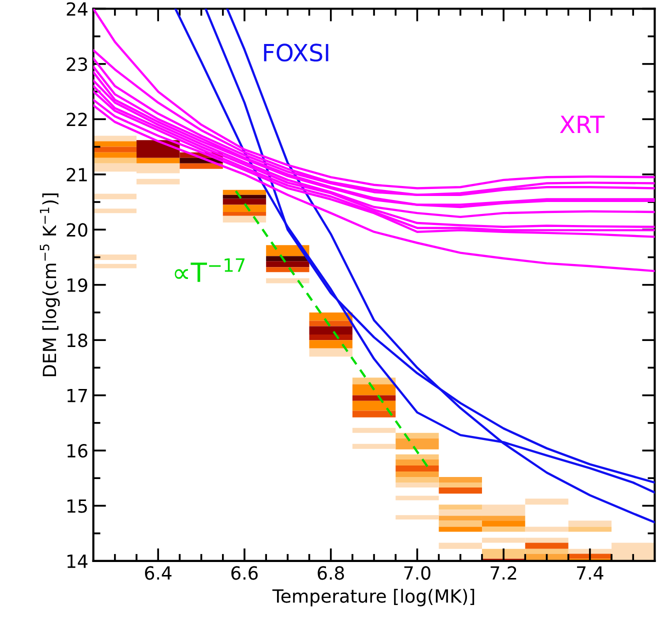 Image resolution: width=662 pixels, height=624 pixels. Describe the element at coordinates (77, 64) in the screenshot. I see `y-tick-label: 23` at that location.